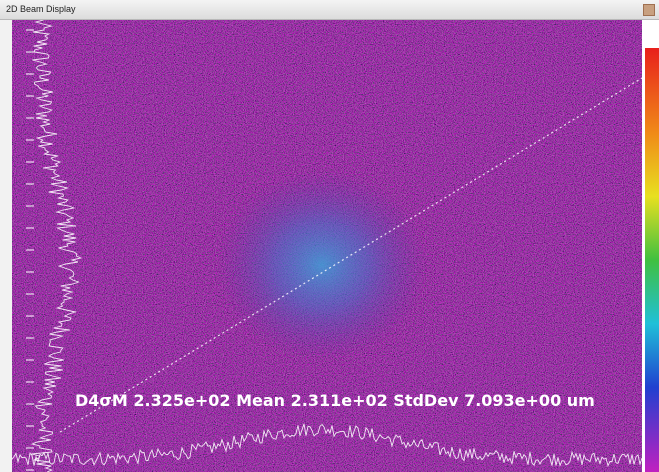 This screenshot has width=659, height=472. Describe the element at coordinates (327, 445) in the screenshot. I see `horizontal-profile` at that location.